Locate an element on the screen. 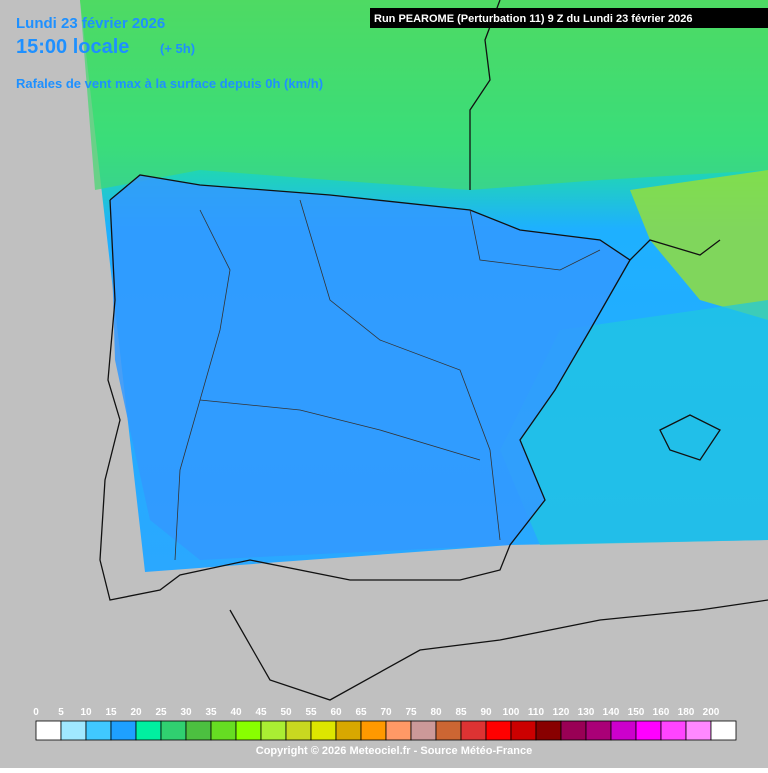  legend-label: 200 is located at coordinates (711, 712).